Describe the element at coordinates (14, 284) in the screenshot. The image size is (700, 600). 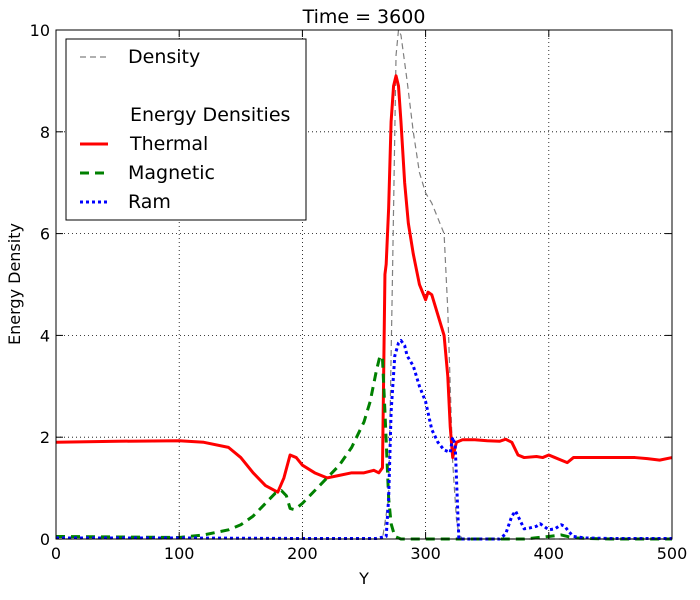
I see `y-axis-label: Energy Density` at that location.